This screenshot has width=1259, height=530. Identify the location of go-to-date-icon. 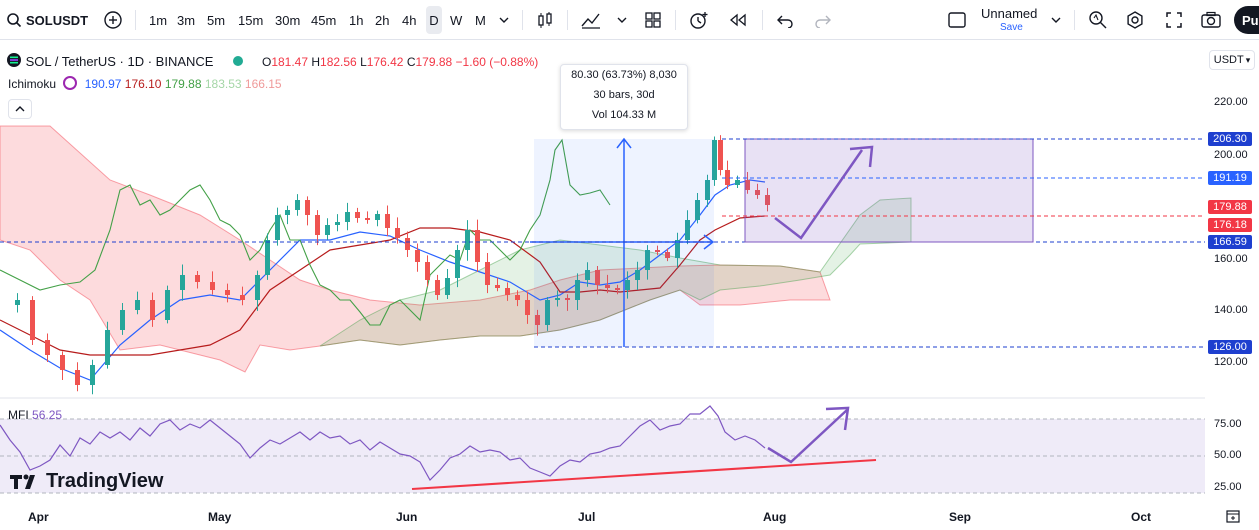
(1233, 517).